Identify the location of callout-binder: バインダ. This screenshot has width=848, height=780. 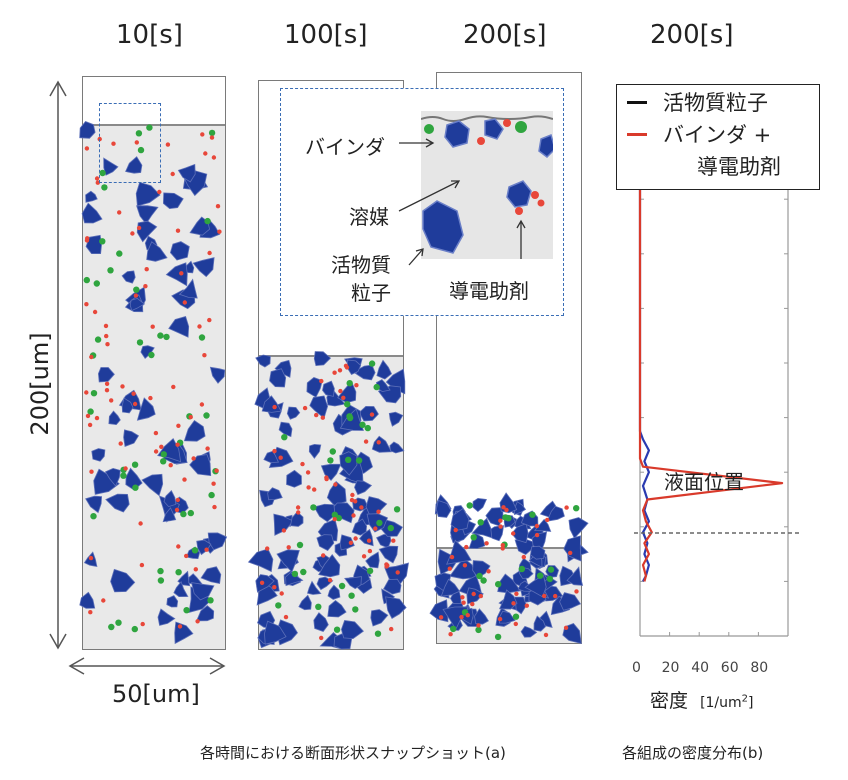
(345, 147).